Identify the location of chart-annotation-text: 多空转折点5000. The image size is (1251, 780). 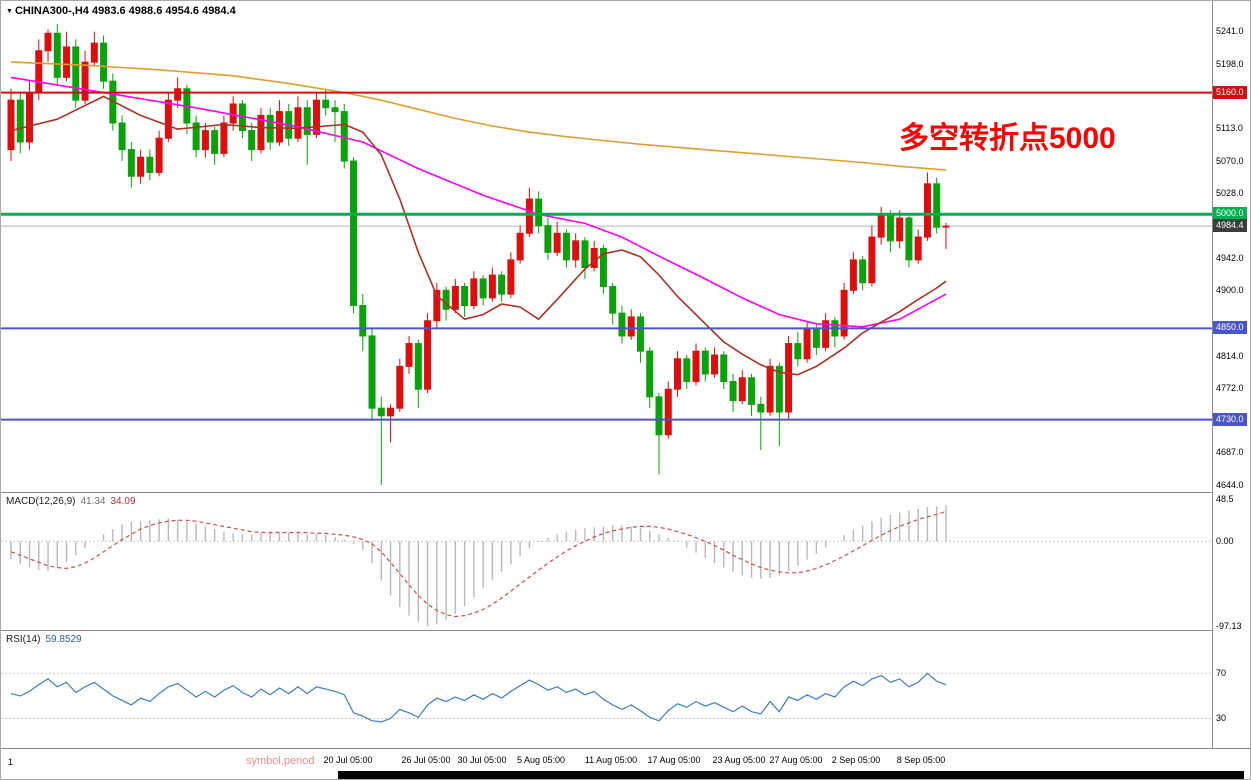
(1007, 138).